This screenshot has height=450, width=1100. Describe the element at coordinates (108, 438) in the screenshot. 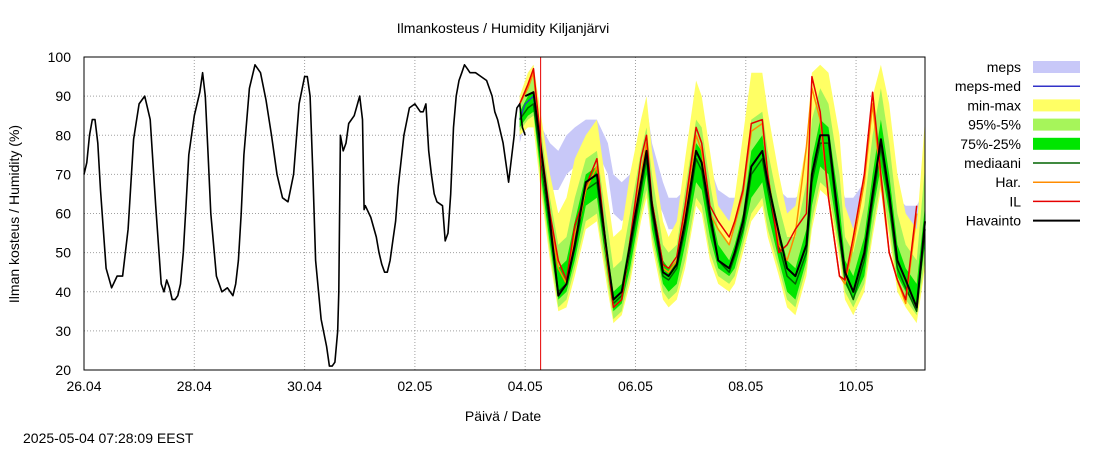

I see `timestamp: 2025-05-04 07:28:09 EEST` at that location.